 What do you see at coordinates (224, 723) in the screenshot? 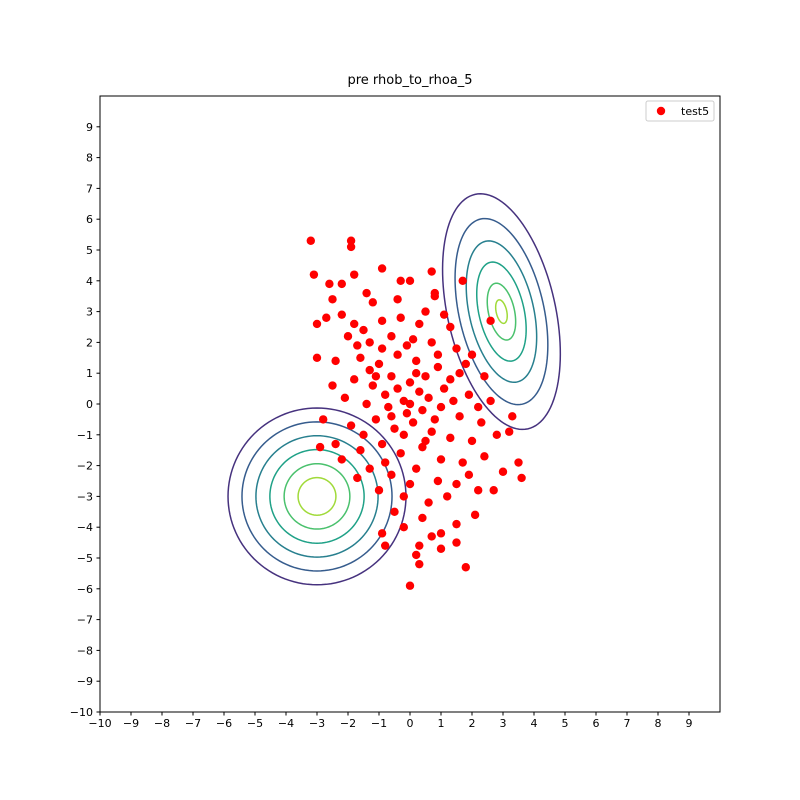
I see `x-tick-label: −6` at bounding box center [224, 723].